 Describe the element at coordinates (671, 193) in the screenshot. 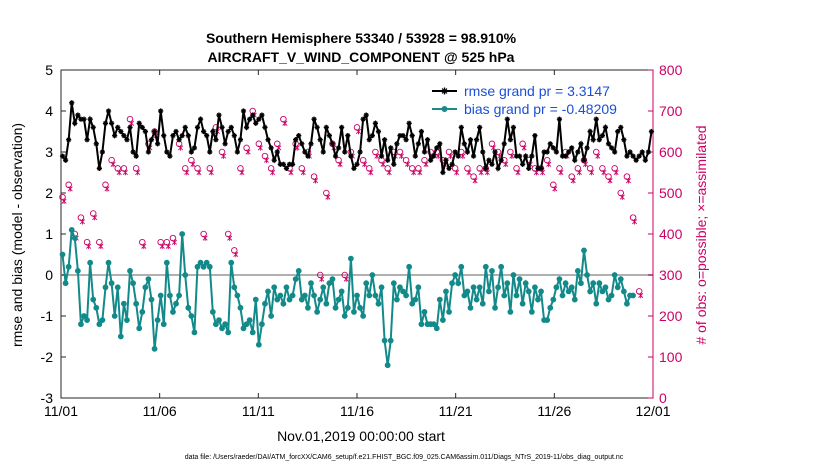

I see `y-right-tick-label: 500` at that location.